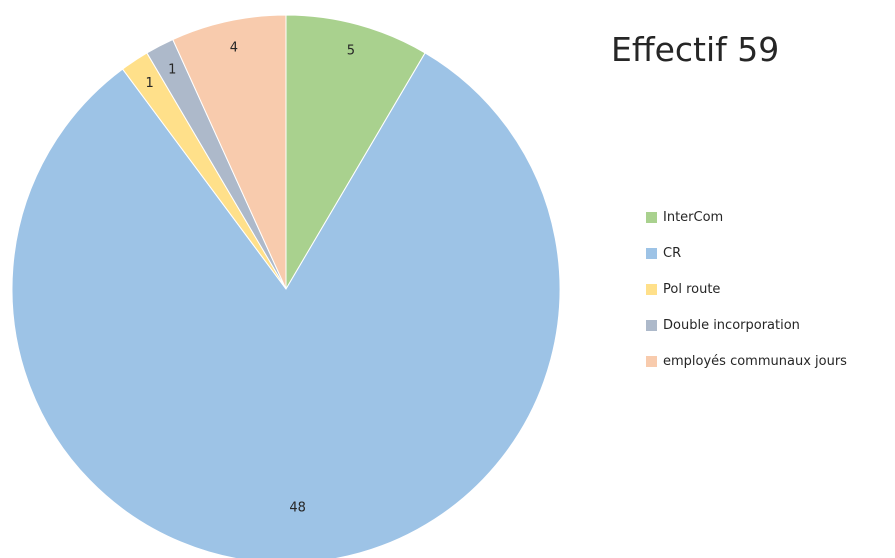 The width and height of the screenshot is (895, 558). What do you see at coordinates (746, 289) in the screenshot?
I see `legend-item: Pol route` at bounding box center [746, 289].